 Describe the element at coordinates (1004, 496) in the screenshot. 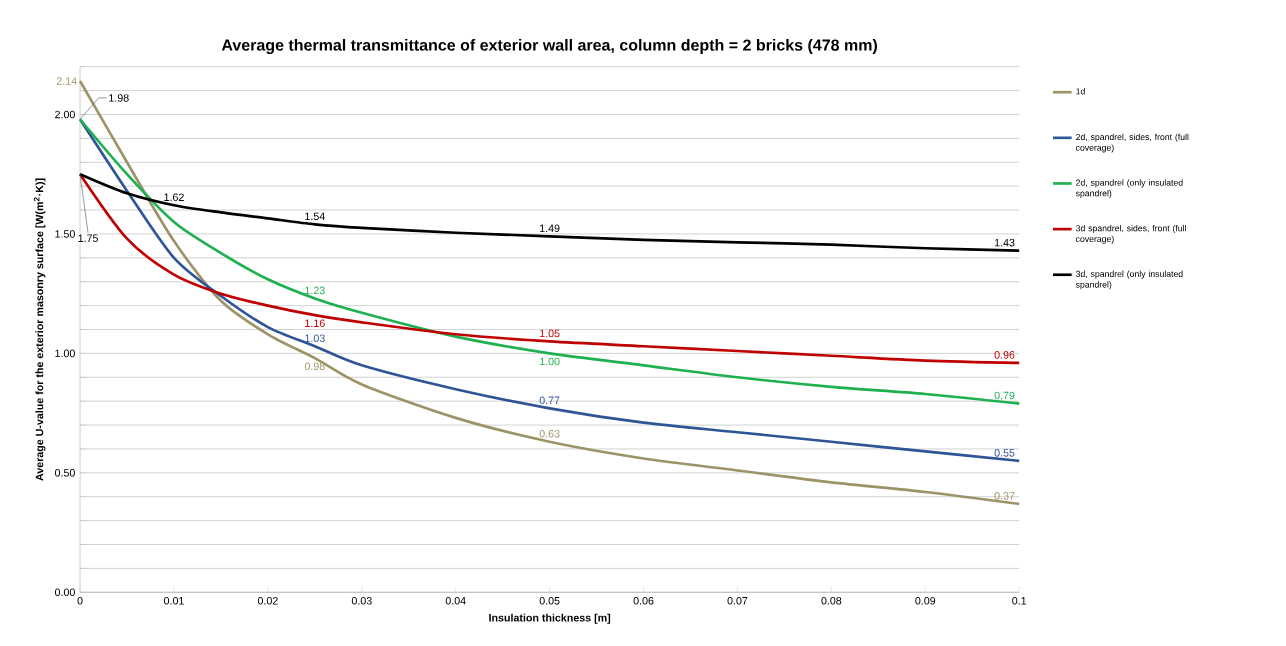

I see `annotation: 0.37` at that location.